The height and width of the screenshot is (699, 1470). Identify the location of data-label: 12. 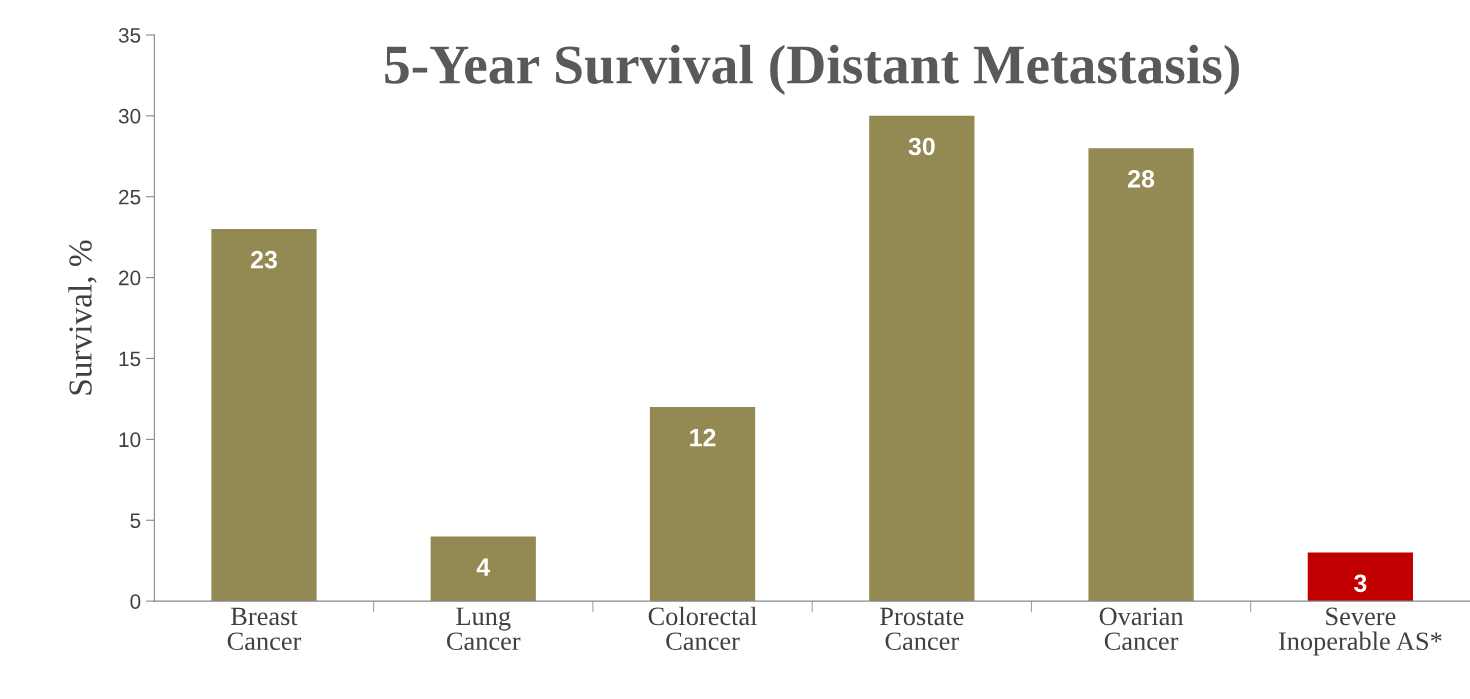
(703, 437).